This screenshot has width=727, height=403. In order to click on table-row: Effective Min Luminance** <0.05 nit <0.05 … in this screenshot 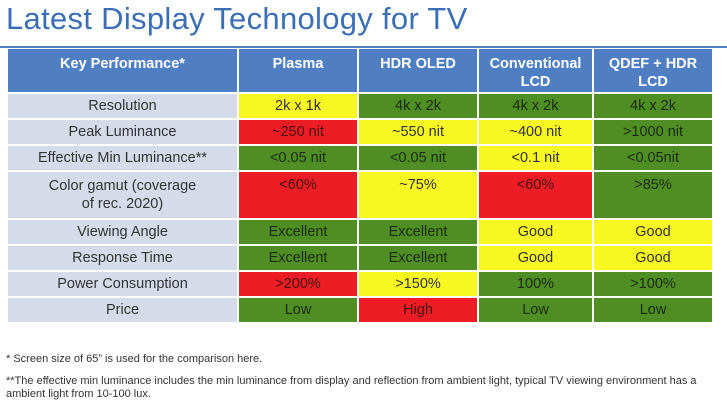, I will do `click(360, 158)`.